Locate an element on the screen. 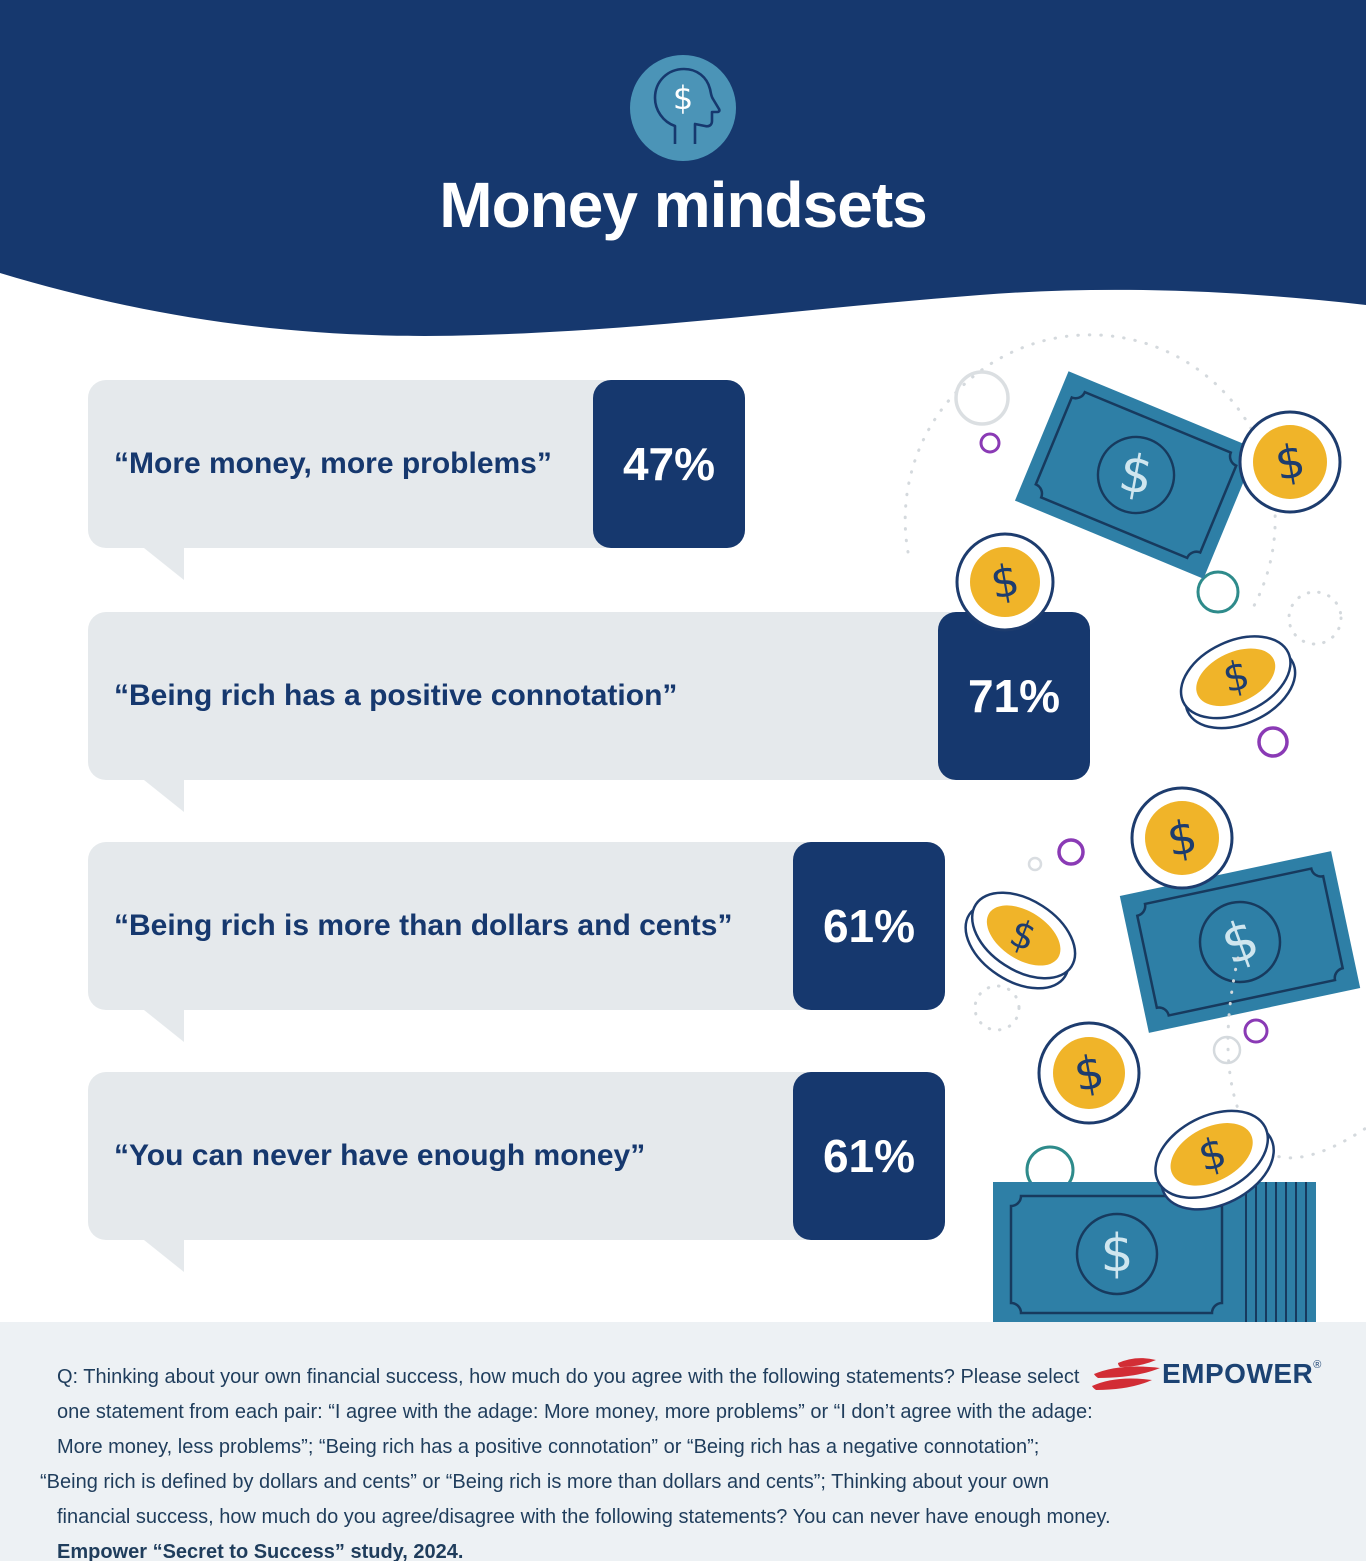 This screenshot has width=1366, height=1561. empower-waves-icon is located at coordinates (1126, 1374).